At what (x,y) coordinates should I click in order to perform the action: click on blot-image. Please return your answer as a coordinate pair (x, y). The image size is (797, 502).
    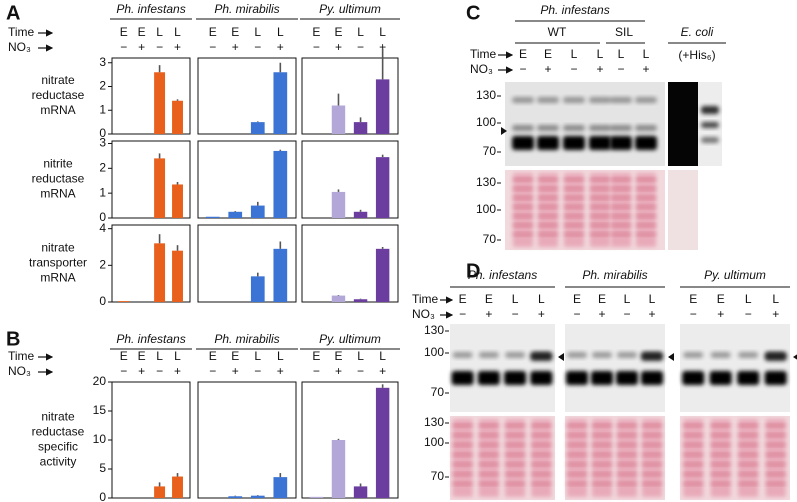
    Looking at the image, I should click on (585, 124).